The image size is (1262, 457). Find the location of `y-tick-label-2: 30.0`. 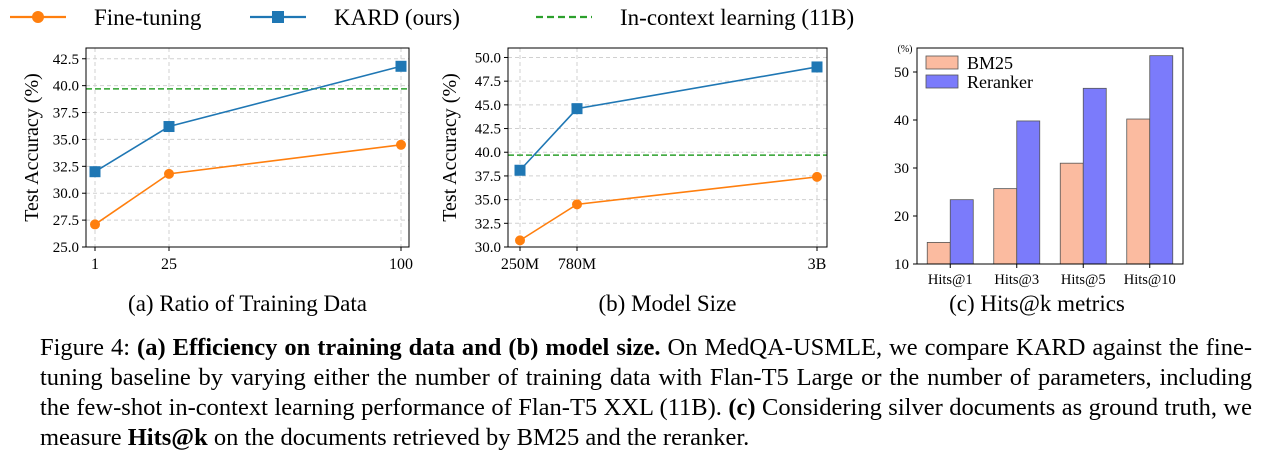

y-tick-label-2: 30.0 is located at coordinates (66, 194).